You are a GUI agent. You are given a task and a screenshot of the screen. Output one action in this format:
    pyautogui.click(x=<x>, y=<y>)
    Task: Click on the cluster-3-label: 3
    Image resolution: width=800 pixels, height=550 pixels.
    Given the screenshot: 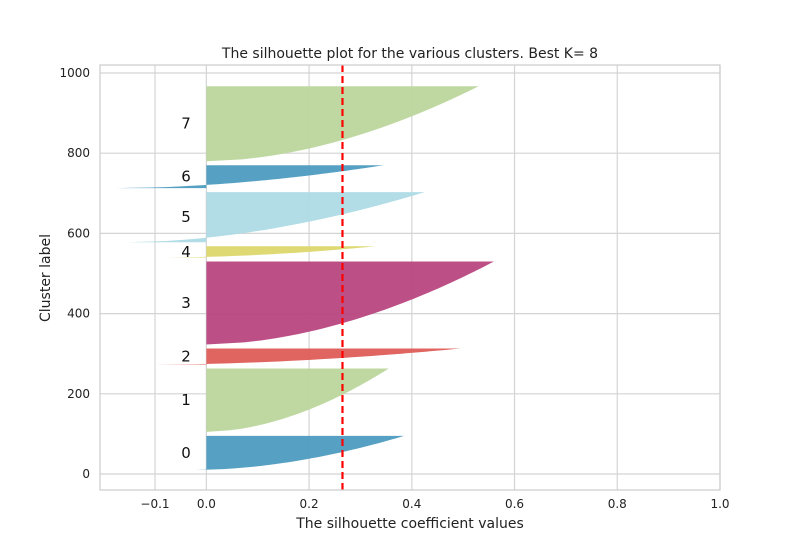 What is the action you would take?
    pyautogui.click(x=186, y=303)
    